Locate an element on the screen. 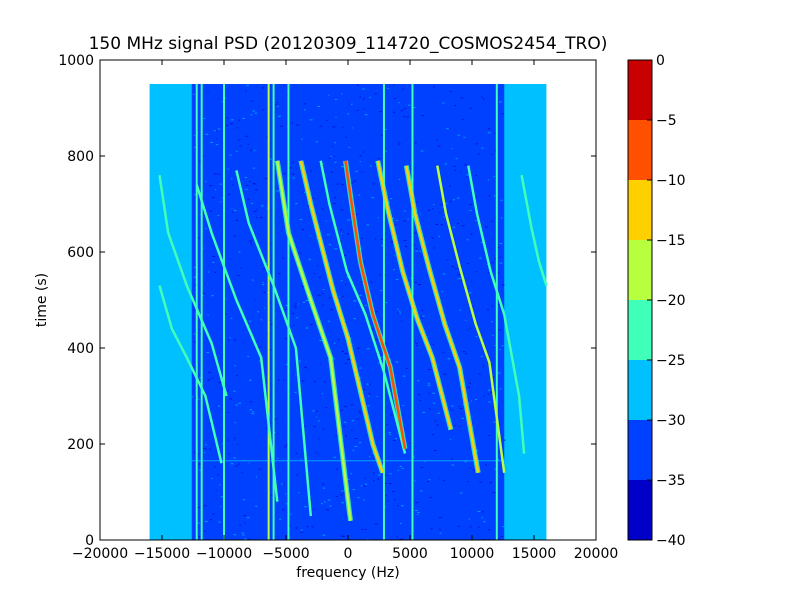 Image resolution: width=800 pixels, height=604 pixels. y-tick-label: 400 is located at coordinates (80, 349).